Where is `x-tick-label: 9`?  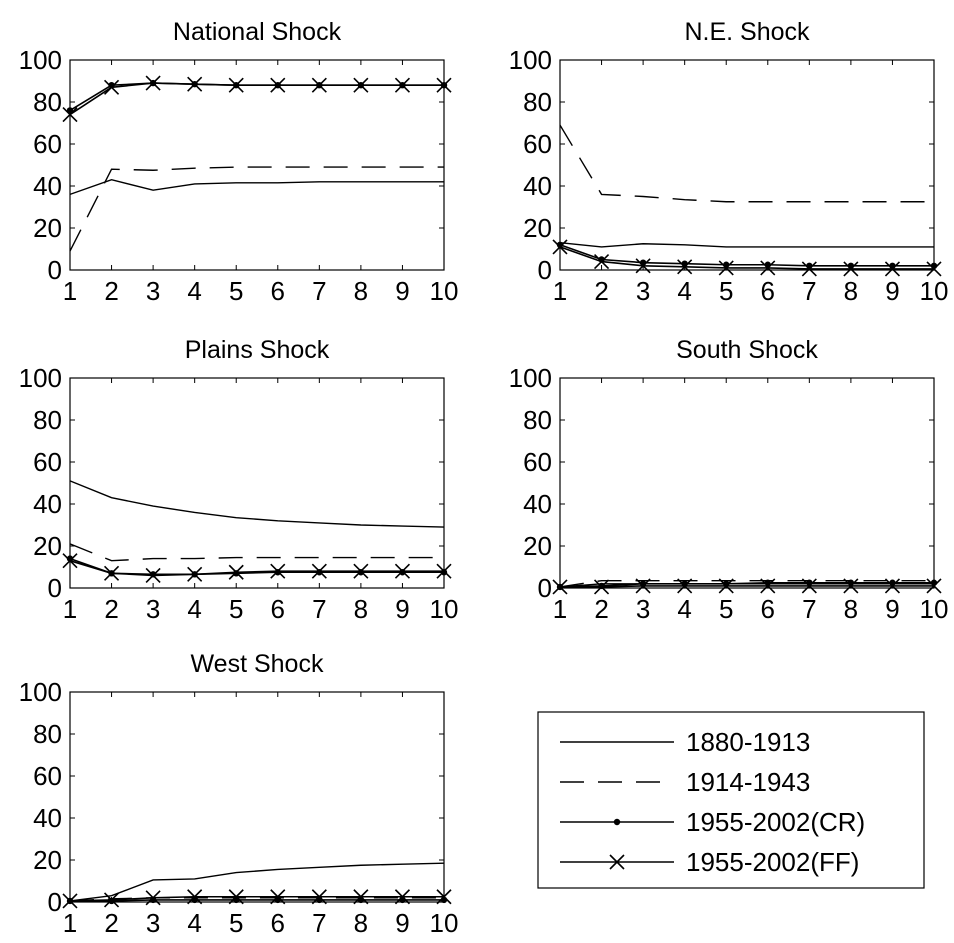
x-tick-label: 9 is located at coordinates (402, 609).